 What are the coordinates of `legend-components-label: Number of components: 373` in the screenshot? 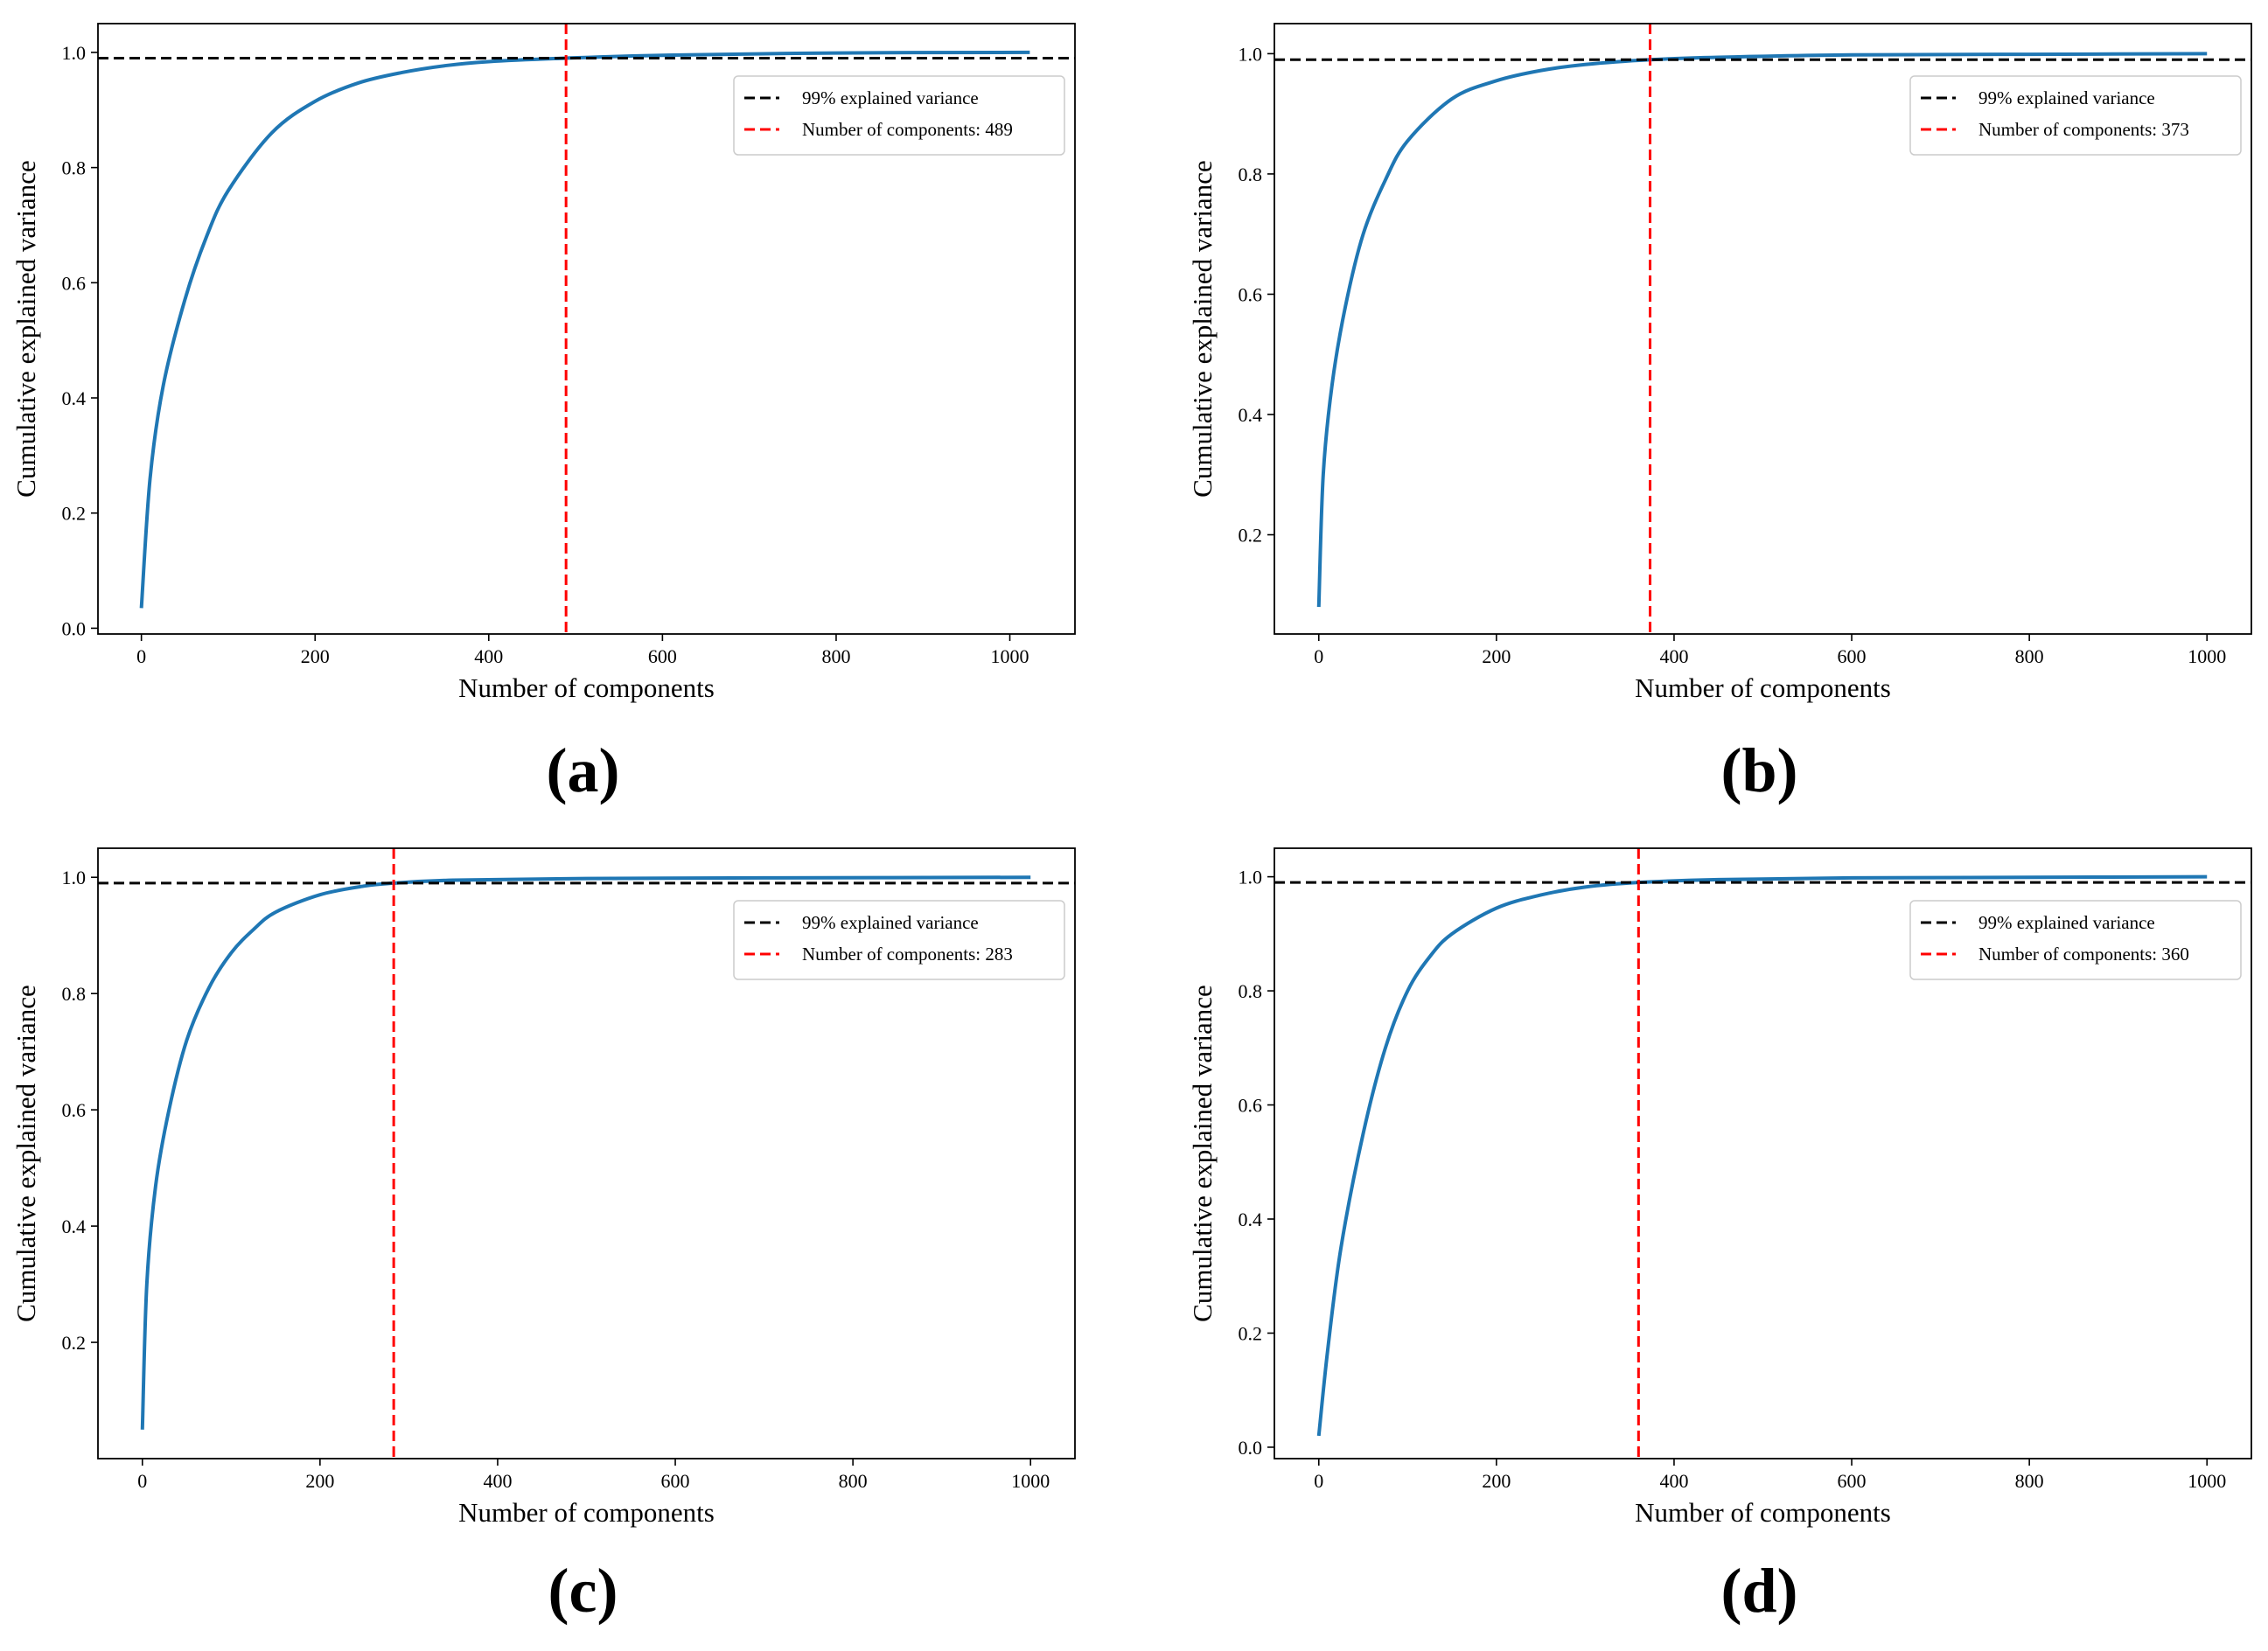 It's located at (2083, 130).